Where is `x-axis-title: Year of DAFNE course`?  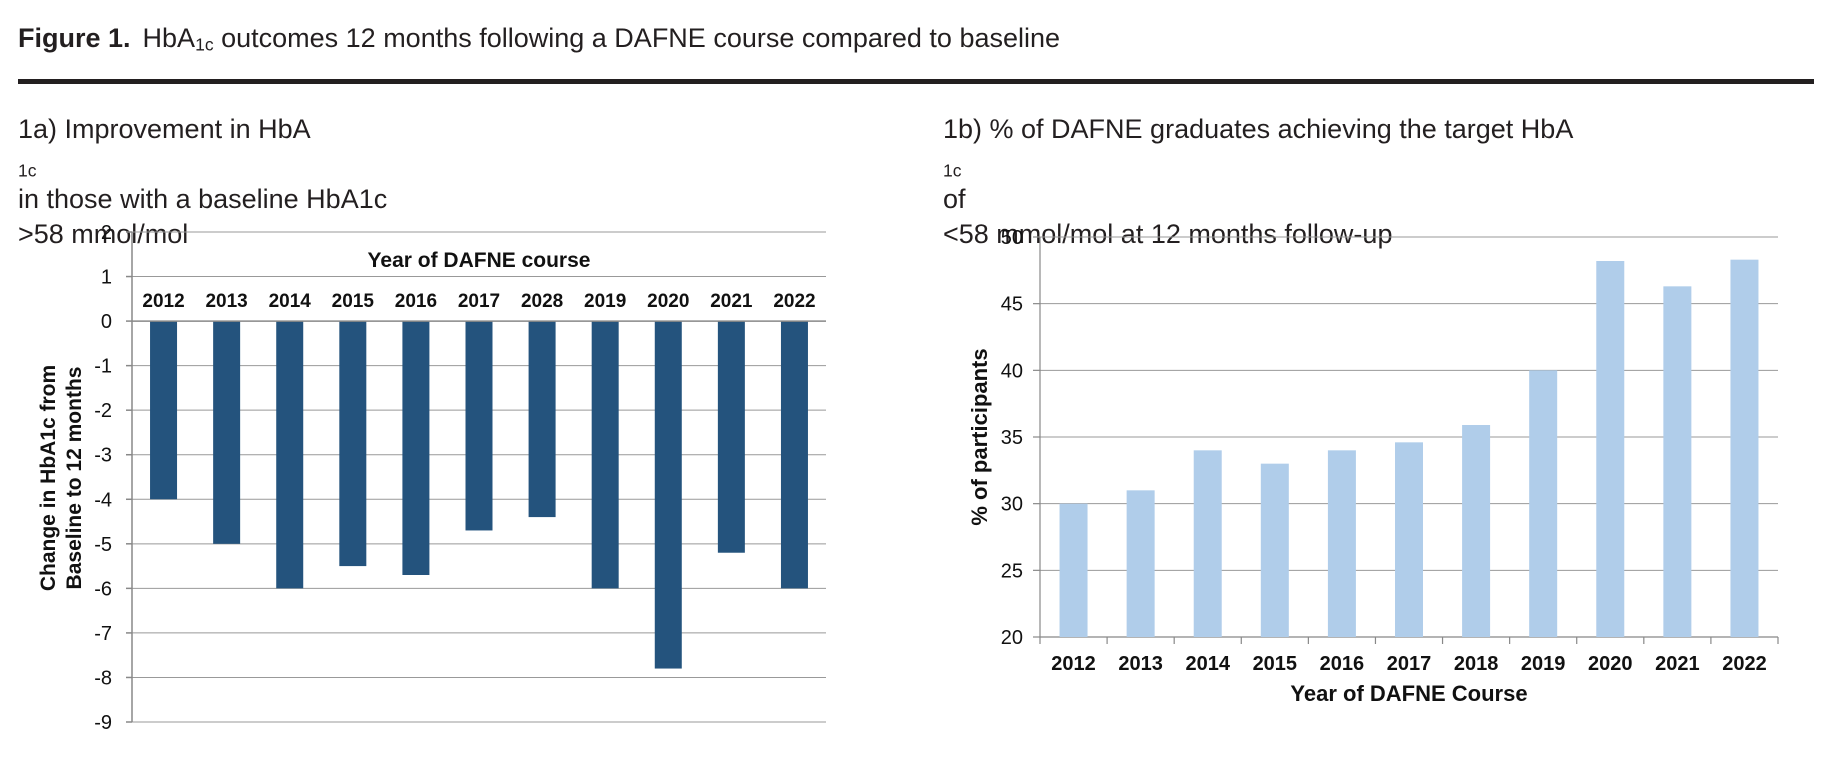 x-axis-title: Year of DAFNE course is located at coordinates (479, 260).